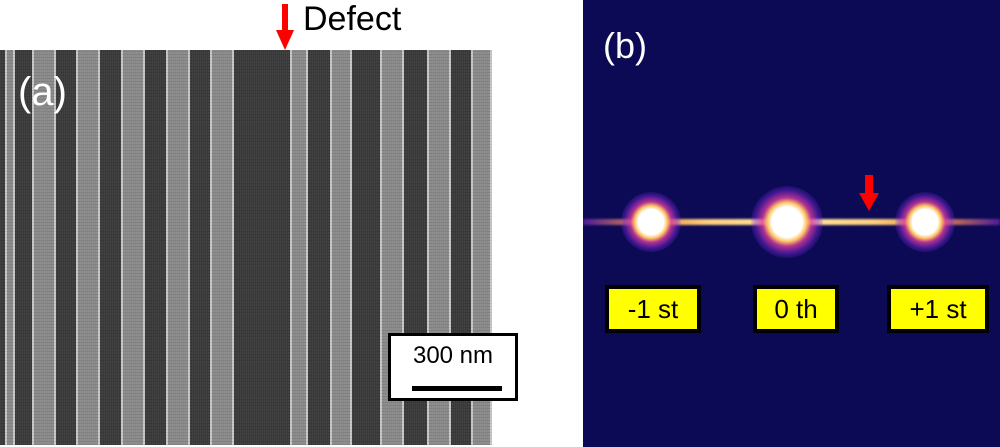 Image resolution: width=1000 pixels, height=447 pixels. I want to click on panel-a-label: (a), so click(42, 92).